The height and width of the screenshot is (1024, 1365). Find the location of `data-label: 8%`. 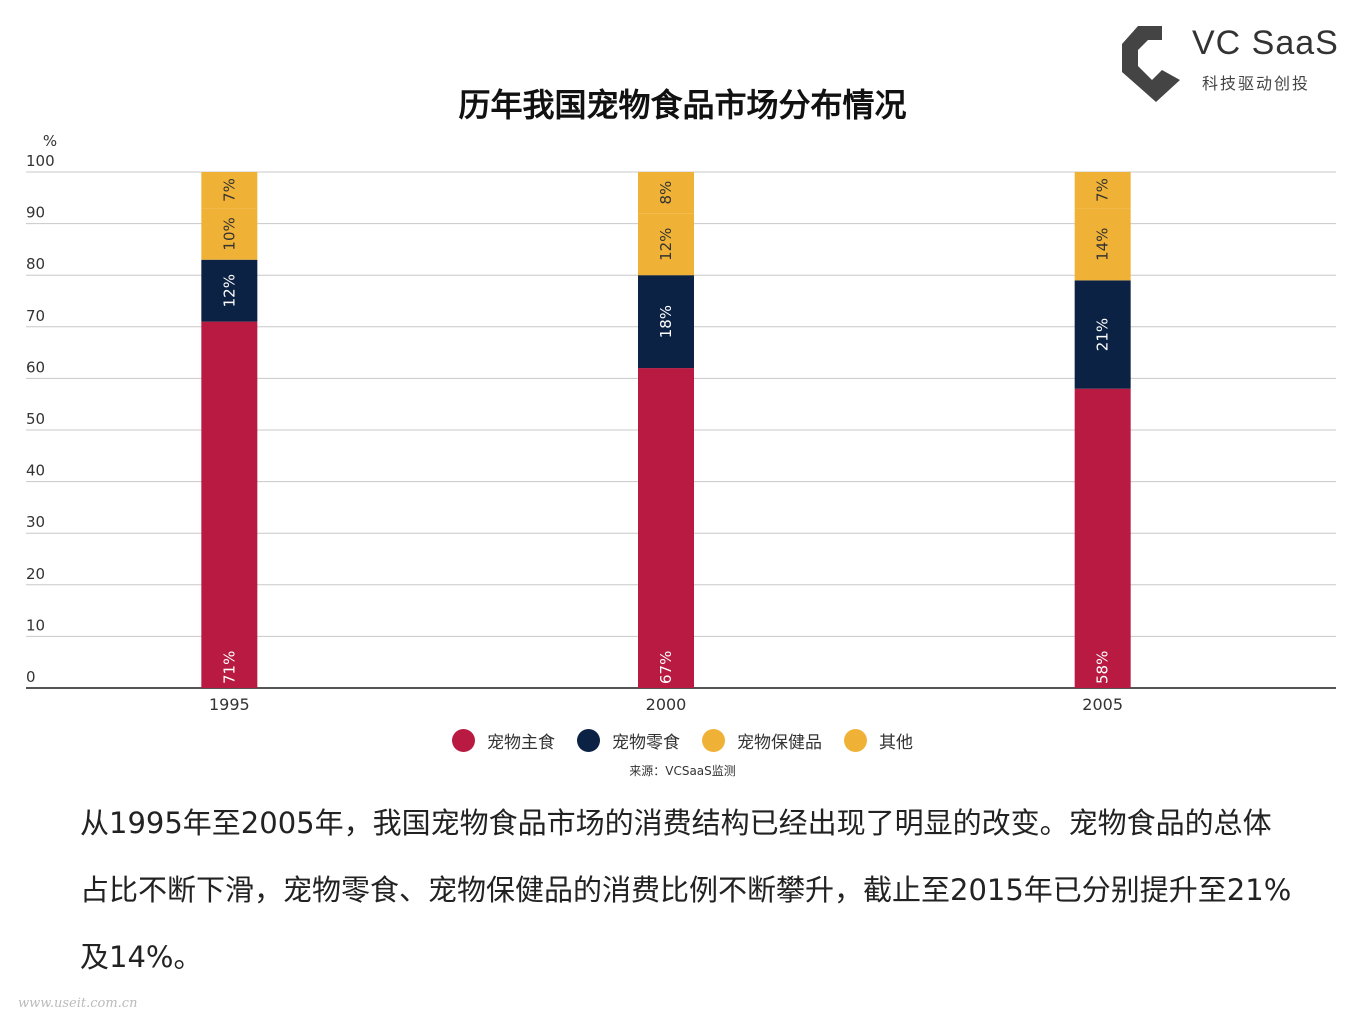

data-label: 8% is located at coordinates (666, 193).